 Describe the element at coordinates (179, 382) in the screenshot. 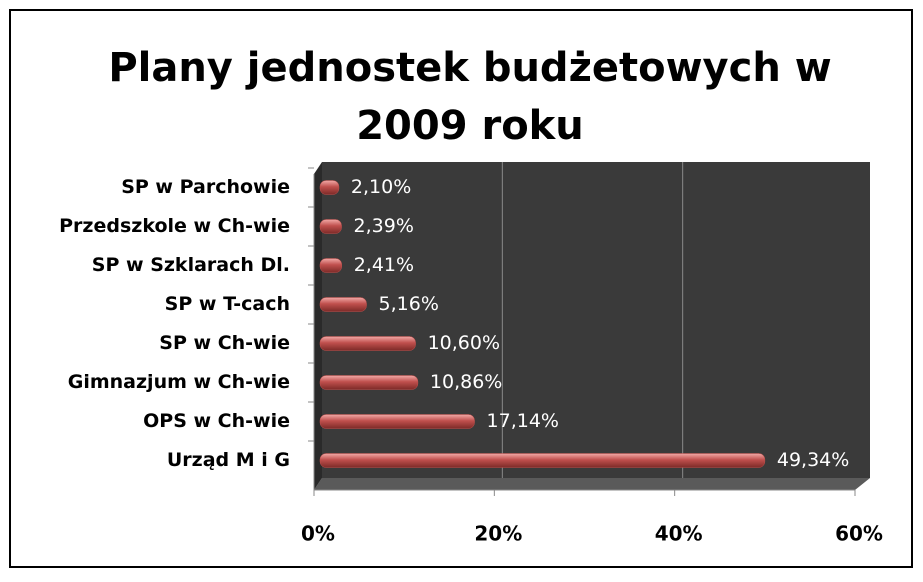

I see `y-tick-label: Gimnazjum w Ch-wie` at that location.